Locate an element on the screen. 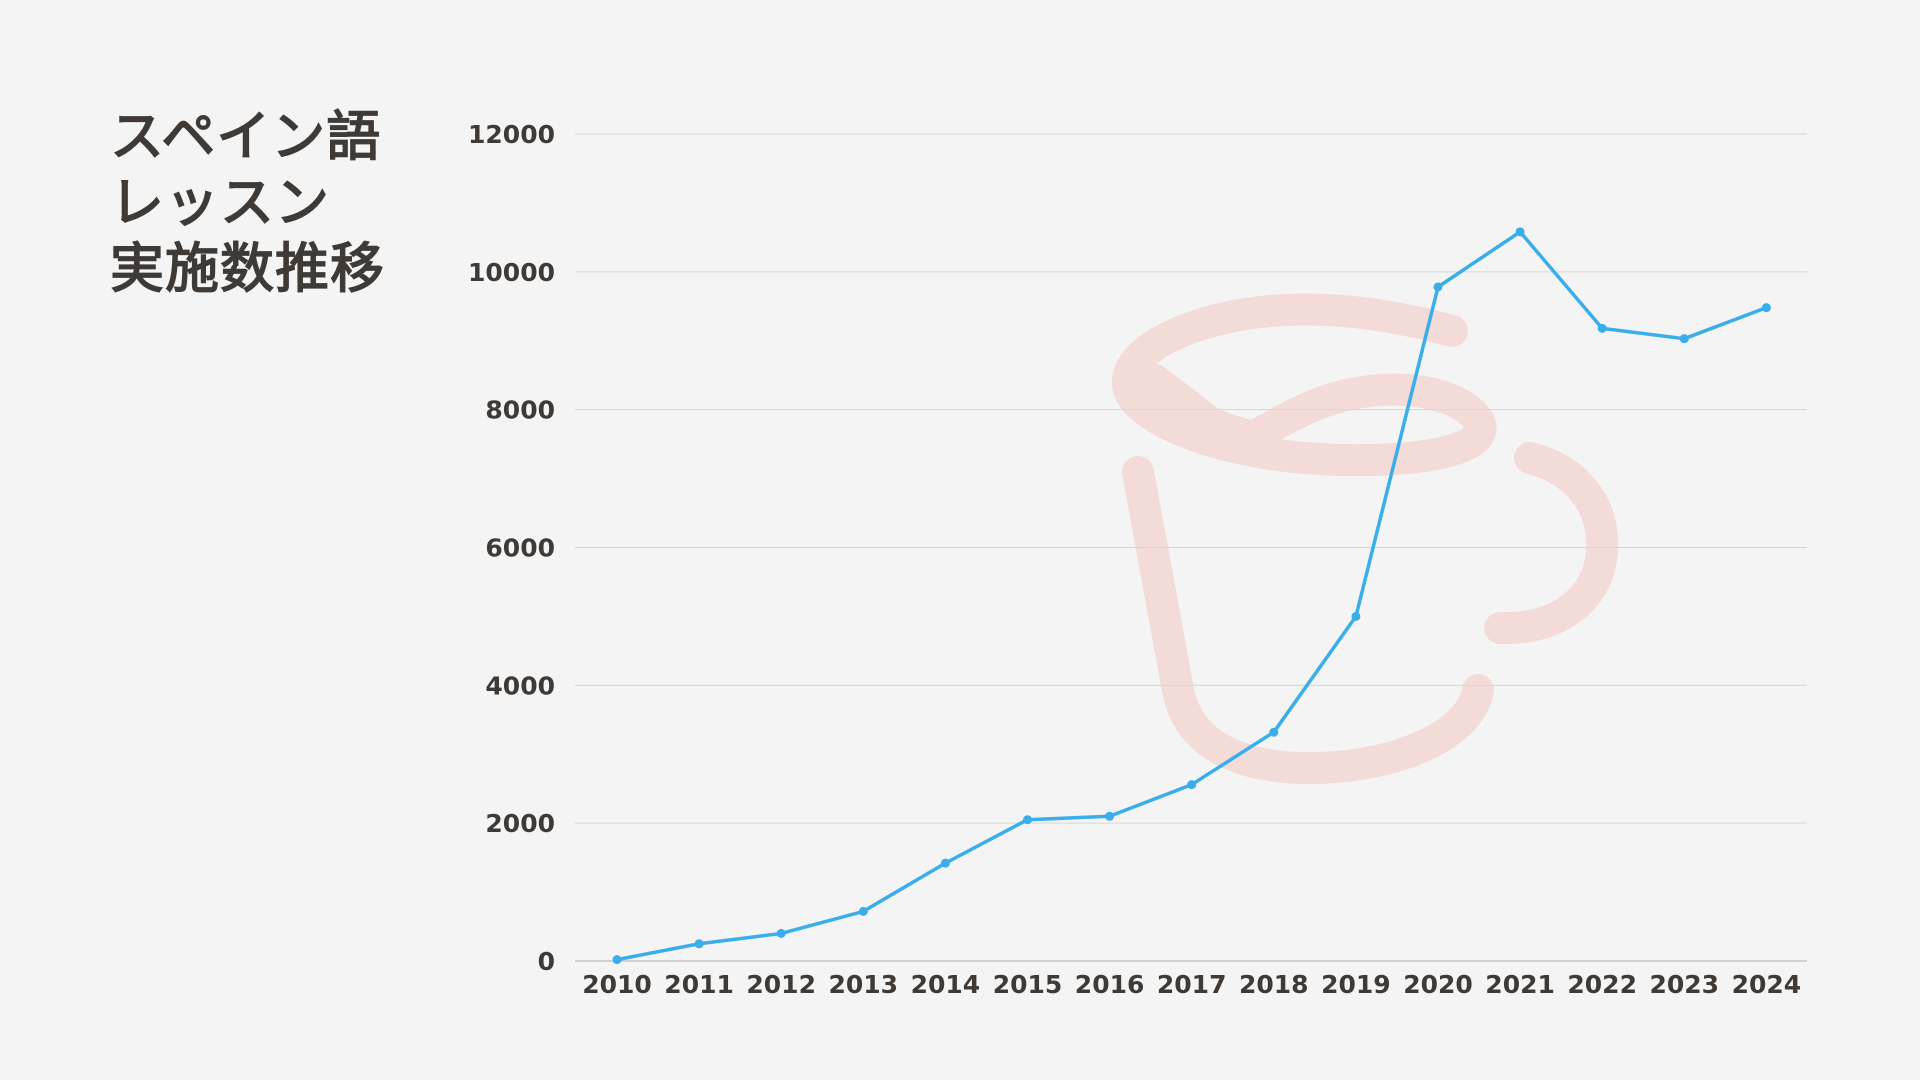 The image size is (1920, 1080). x-tick-label: 2022 is located at coordinates (1602, 984).